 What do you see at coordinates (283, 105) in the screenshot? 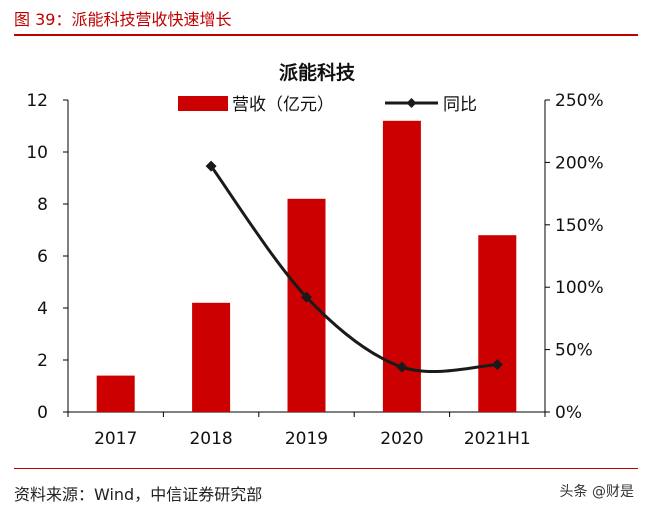
I see `legend-label-revenue: 营收（亿元）` at bounding box center [283, 105].